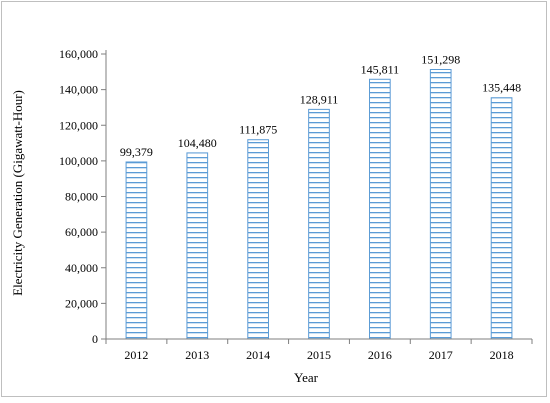 The height and width of the screenshot is (403, 550). What do you see at coordinates (78, 125) in the screenshot?
I see `y-tick-label-120000: 120,000` at bounding box center [78, 125].